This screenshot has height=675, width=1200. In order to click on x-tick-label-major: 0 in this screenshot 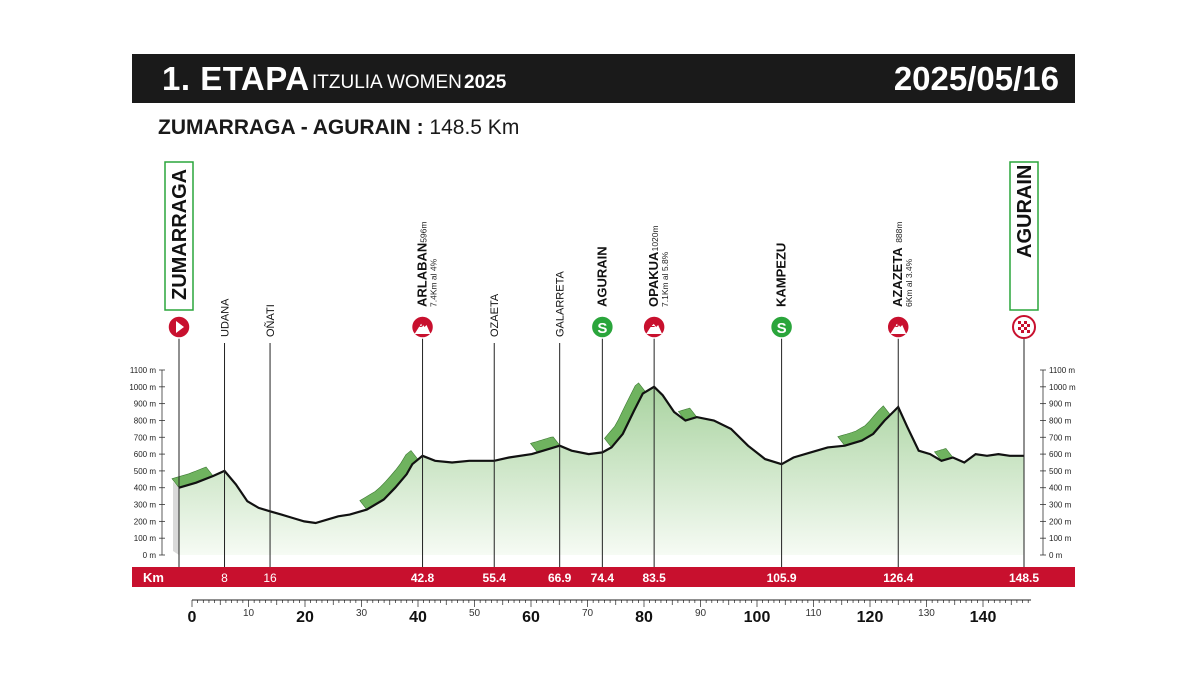, I will do `click(192, 617)`.